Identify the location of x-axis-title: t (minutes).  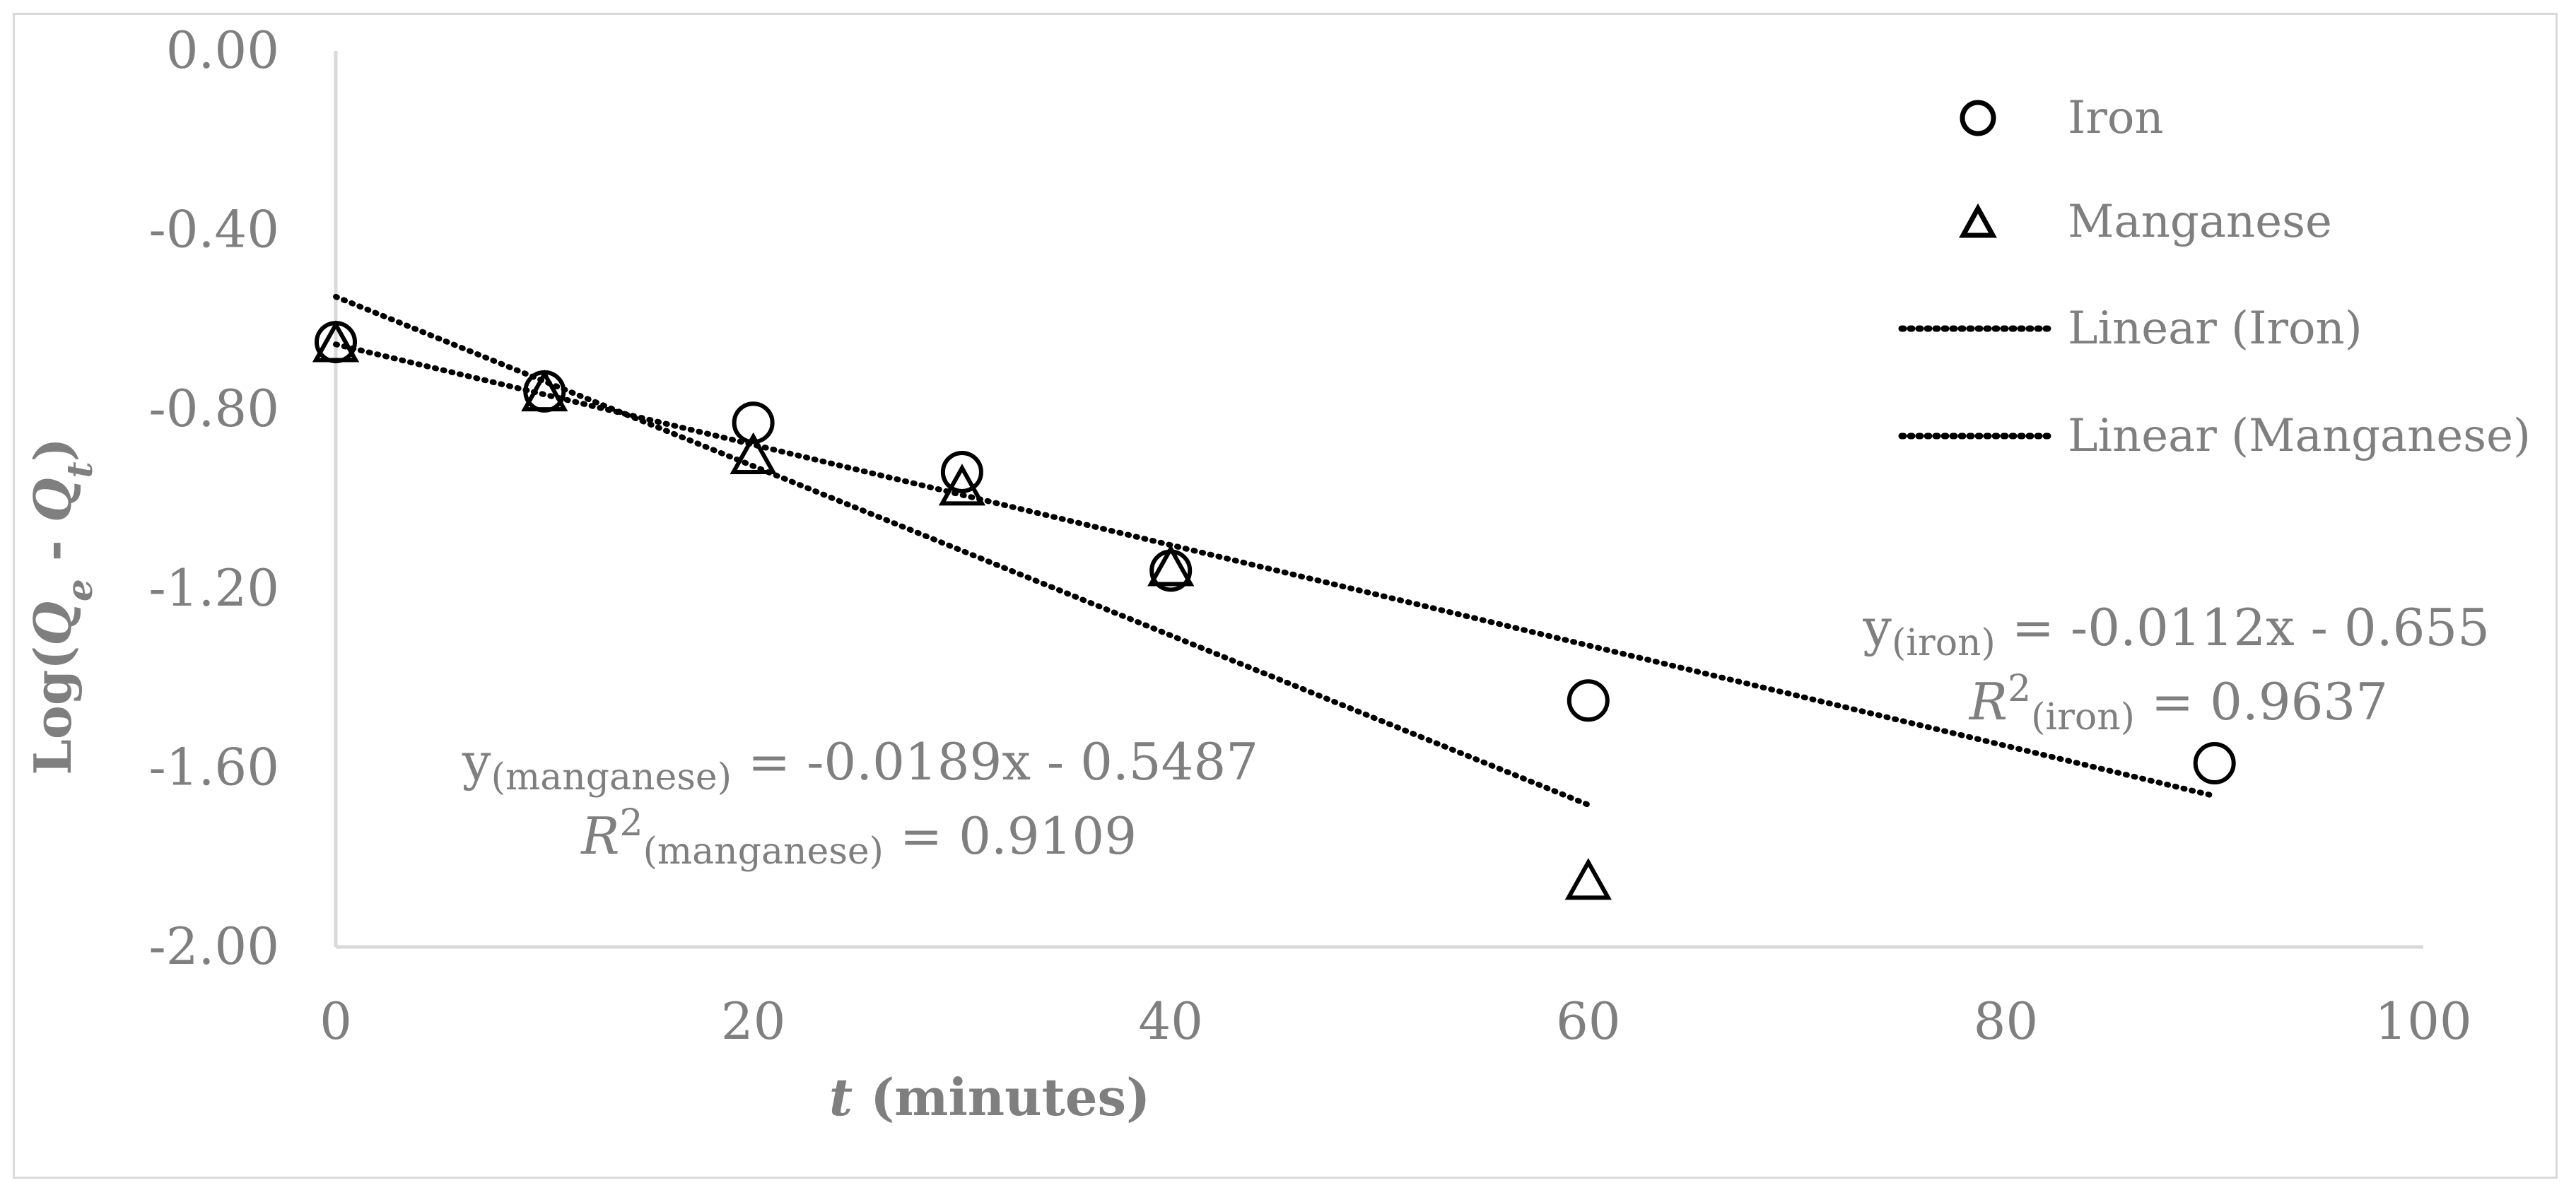
(990, 1097).